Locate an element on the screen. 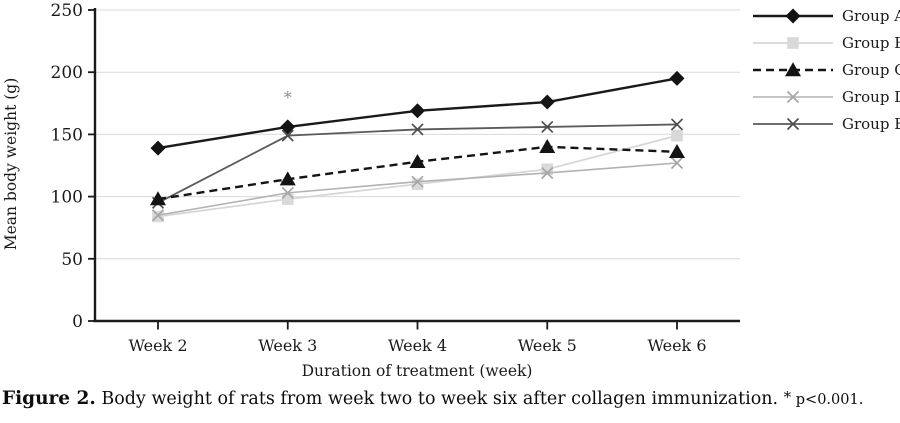 Image resolution: width=900 pixels, height=423 pixels. legend-label: Group B is located at coordinates (871, 42).